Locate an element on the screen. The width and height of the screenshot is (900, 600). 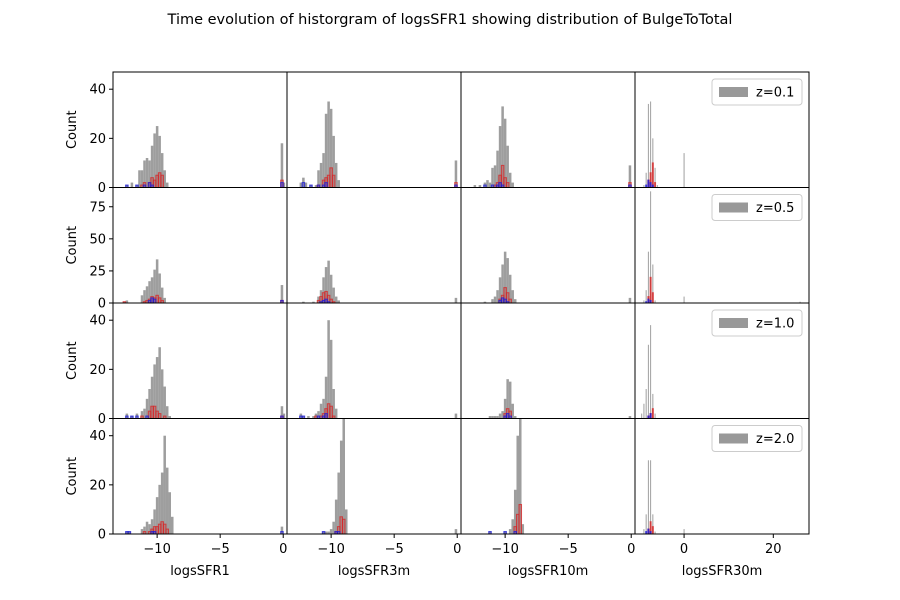
panel-r3-c1: −10 −5 0 logsSFR3m is located at coordinates (374, 498).